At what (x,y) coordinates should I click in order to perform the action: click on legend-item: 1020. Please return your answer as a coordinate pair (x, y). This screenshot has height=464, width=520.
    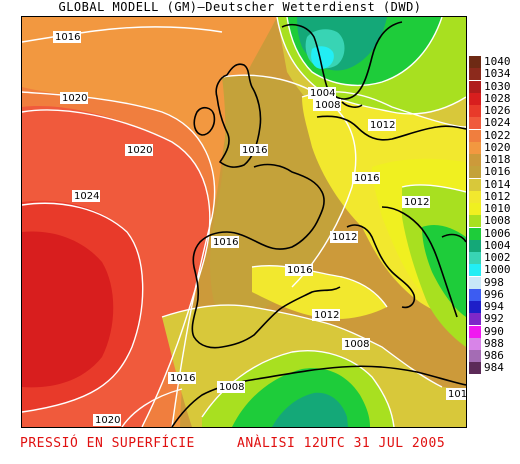
    Looking at the image, I should click on (494, 147).